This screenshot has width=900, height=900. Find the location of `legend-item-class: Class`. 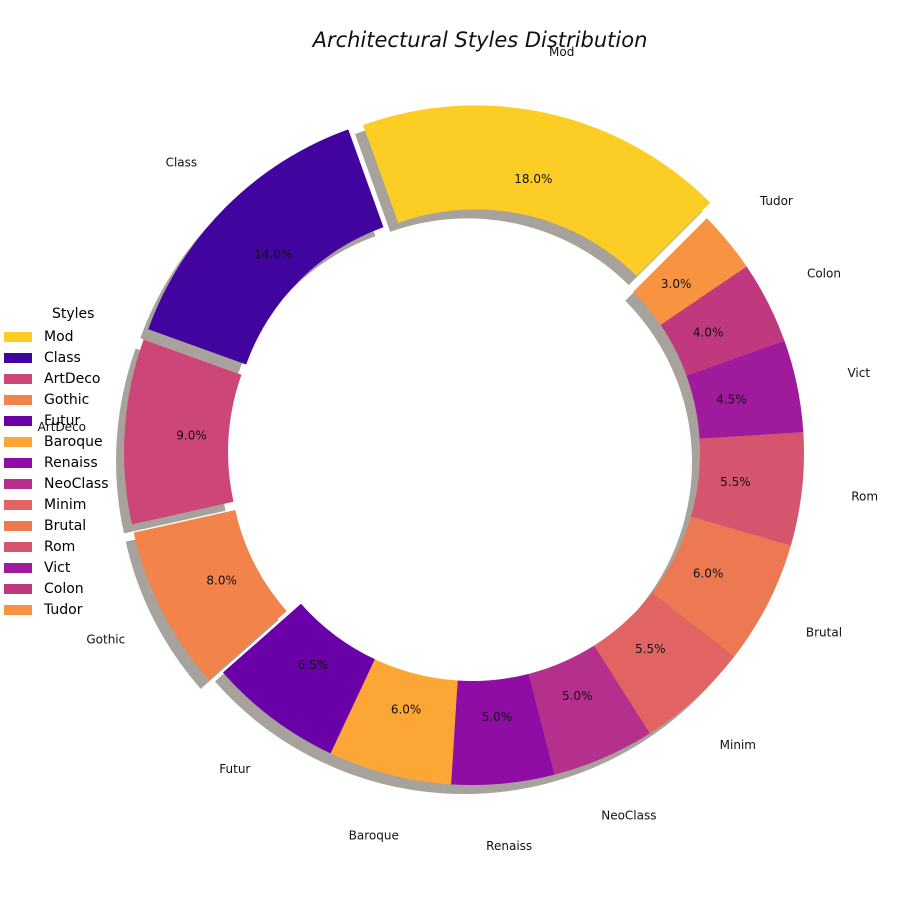

legend-item-class: Class is located at coordinates (56, 357).